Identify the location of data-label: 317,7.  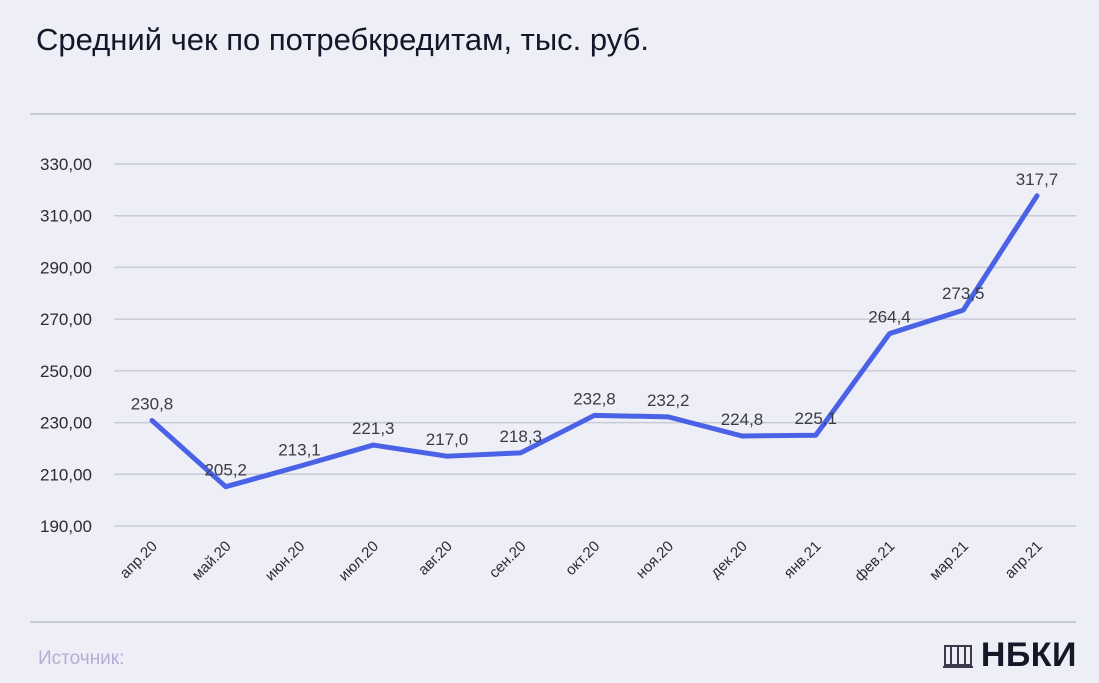
(1037, 179).